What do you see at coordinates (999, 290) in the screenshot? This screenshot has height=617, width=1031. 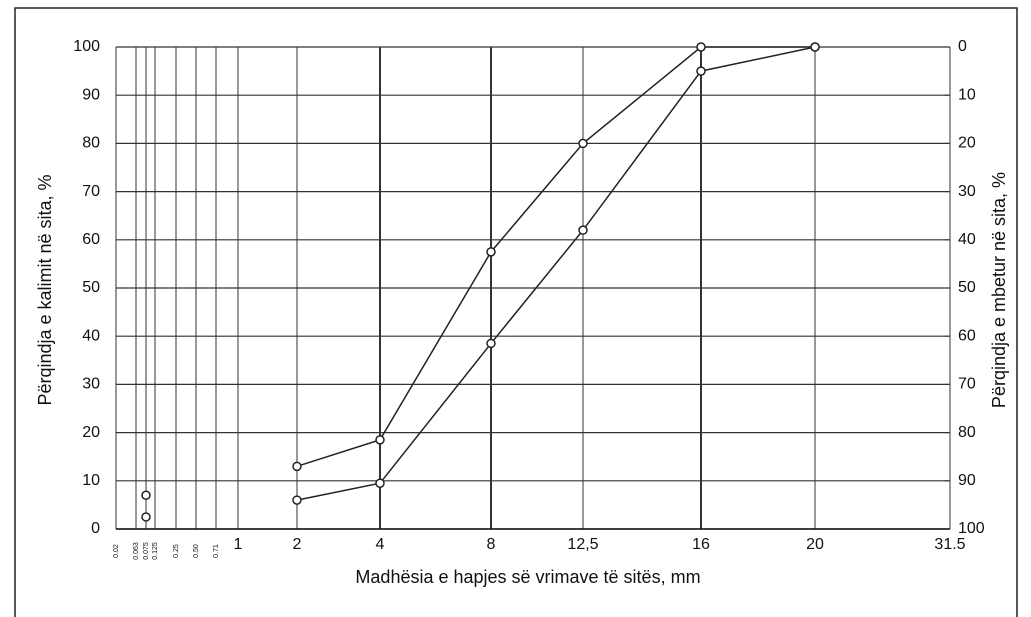 I see `y2-axis-label: Përqindja e mbetur në sita, %` at bounding box center [999, 290].